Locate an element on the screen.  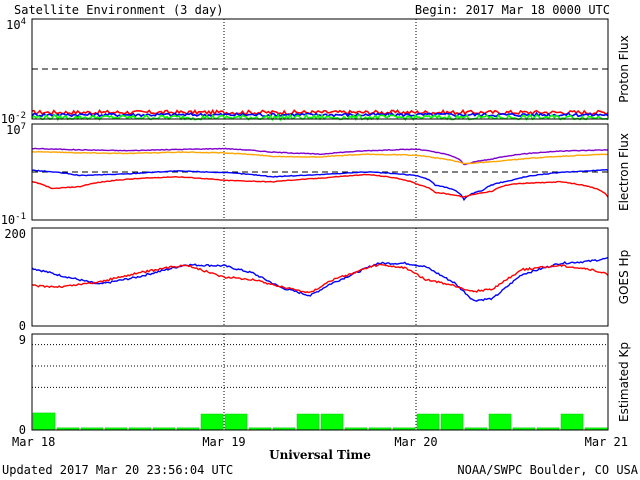
y-tick-top: 104 is located at coordinates (16, 24).